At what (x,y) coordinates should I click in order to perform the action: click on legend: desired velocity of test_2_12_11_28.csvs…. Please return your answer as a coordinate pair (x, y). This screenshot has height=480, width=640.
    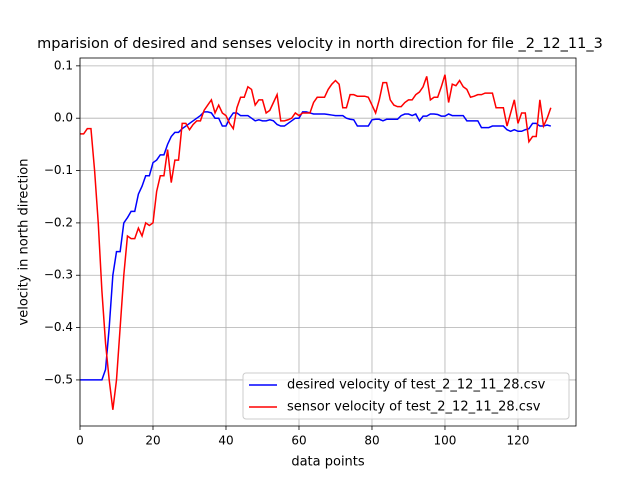
    Looking at the image, I should click on (406, 396).